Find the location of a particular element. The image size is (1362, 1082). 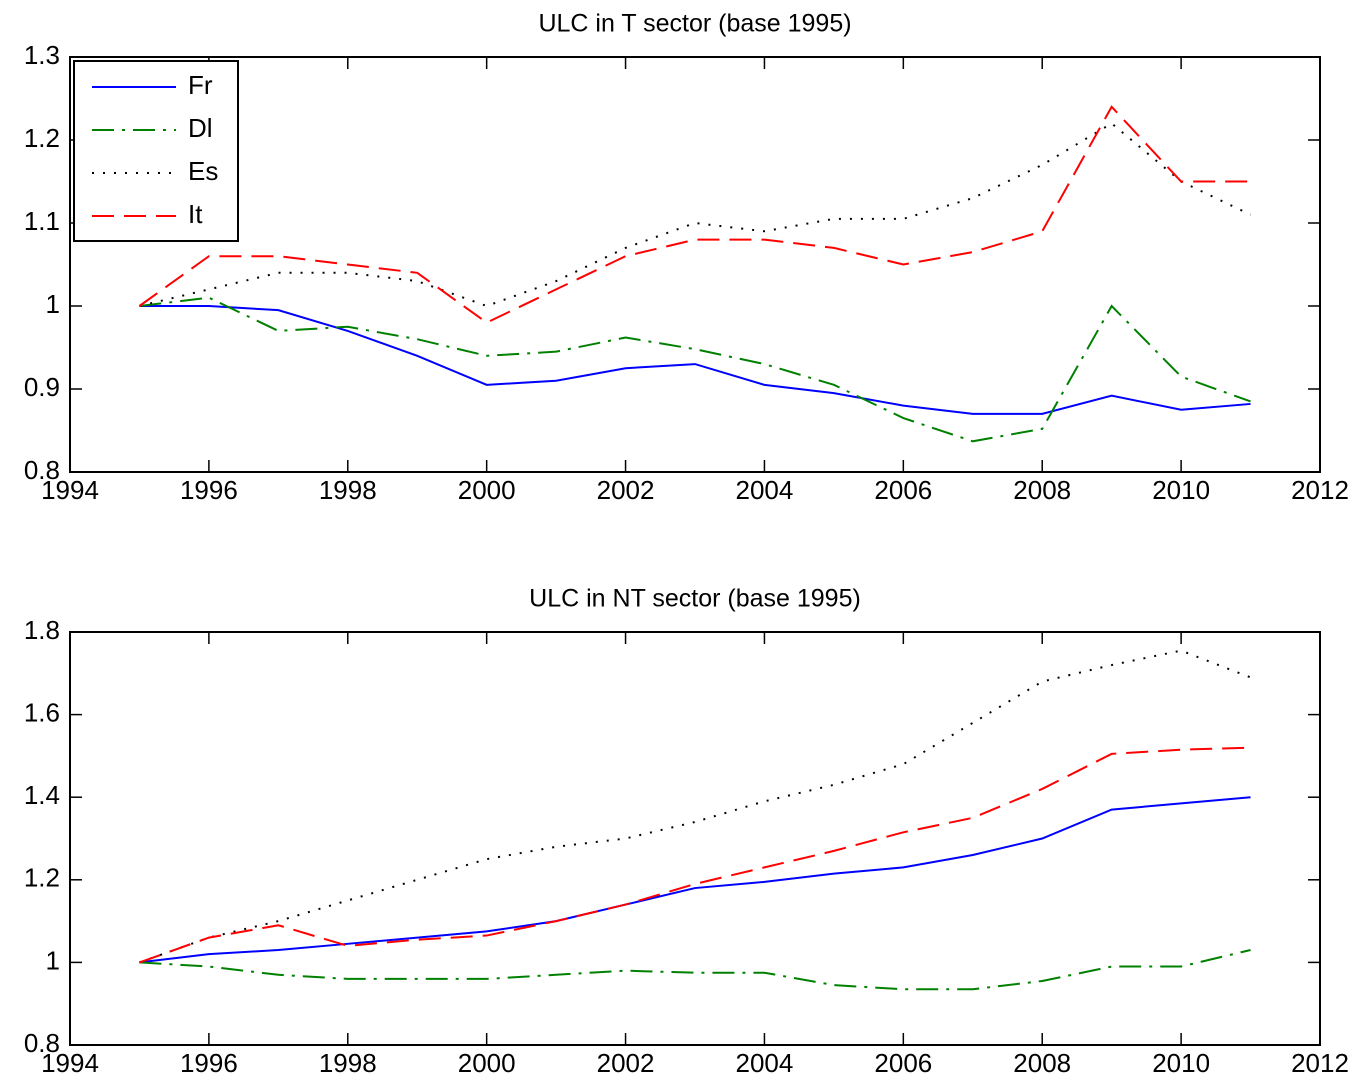

y-tick-label: 1.6 is located at coordinates (42, 712).